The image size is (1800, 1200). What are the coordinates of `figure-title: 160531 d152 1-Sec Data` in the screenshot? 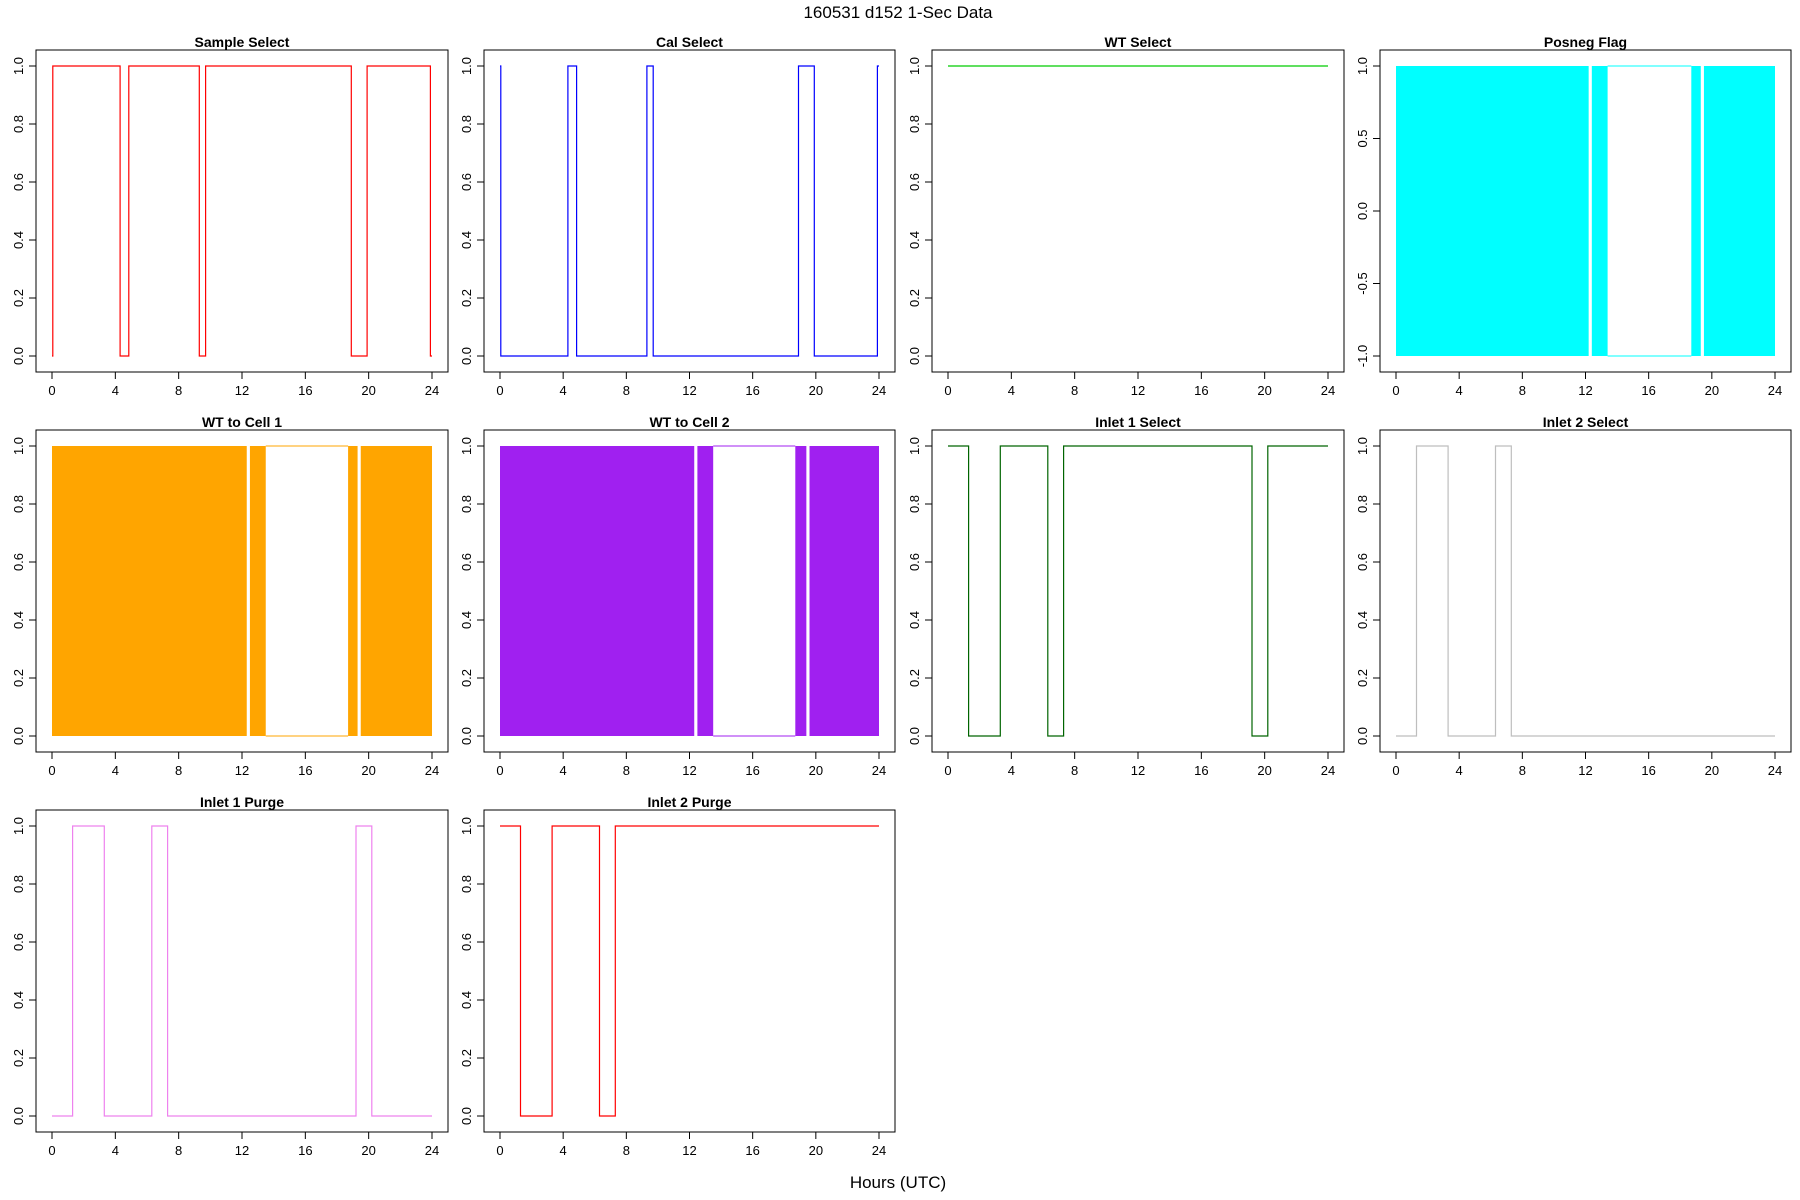 It's located at (898, 12).